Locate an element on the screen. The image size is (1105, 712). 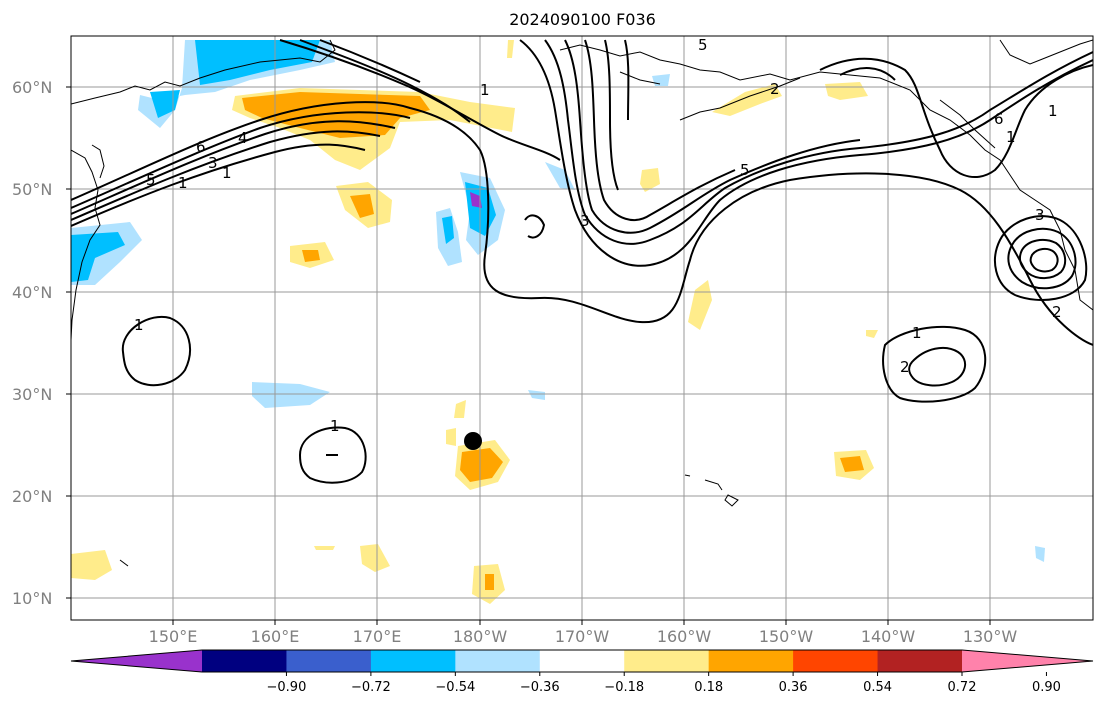
anomaly-light-blue-small4 is located at coordinates (1040, 554).